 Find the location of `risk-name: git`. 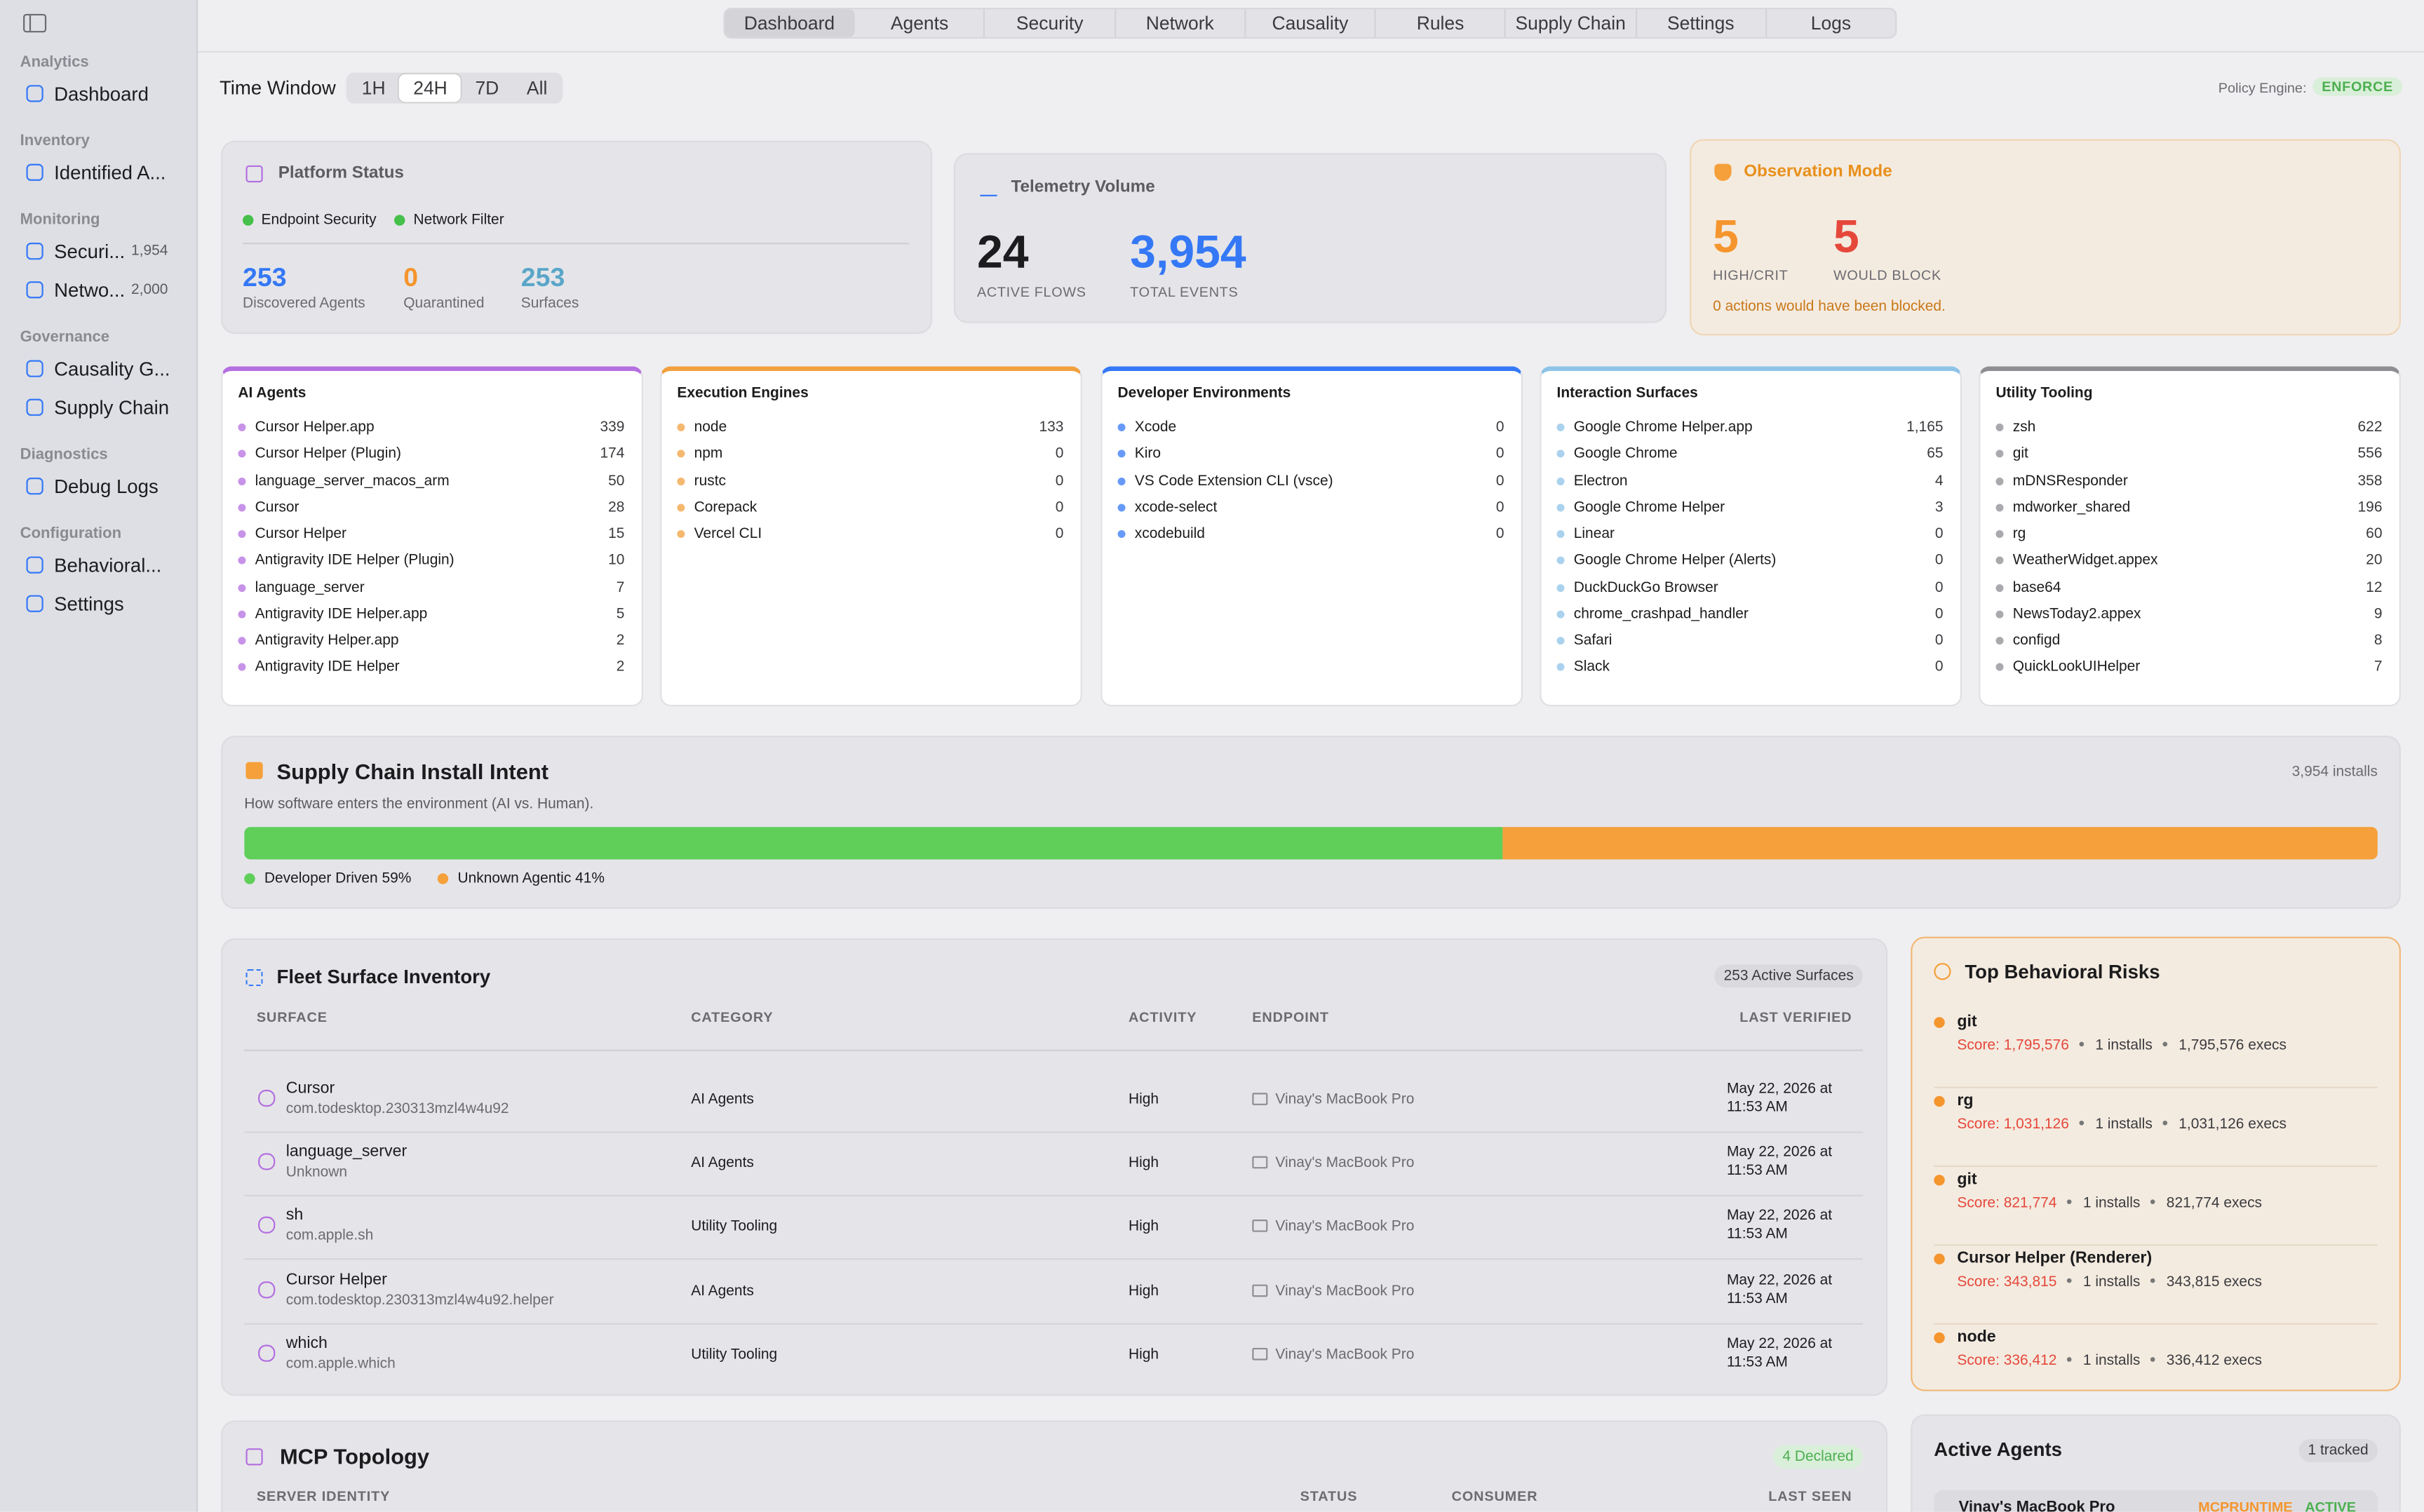

risk-name: git is located at coordinates (1967, 1179).